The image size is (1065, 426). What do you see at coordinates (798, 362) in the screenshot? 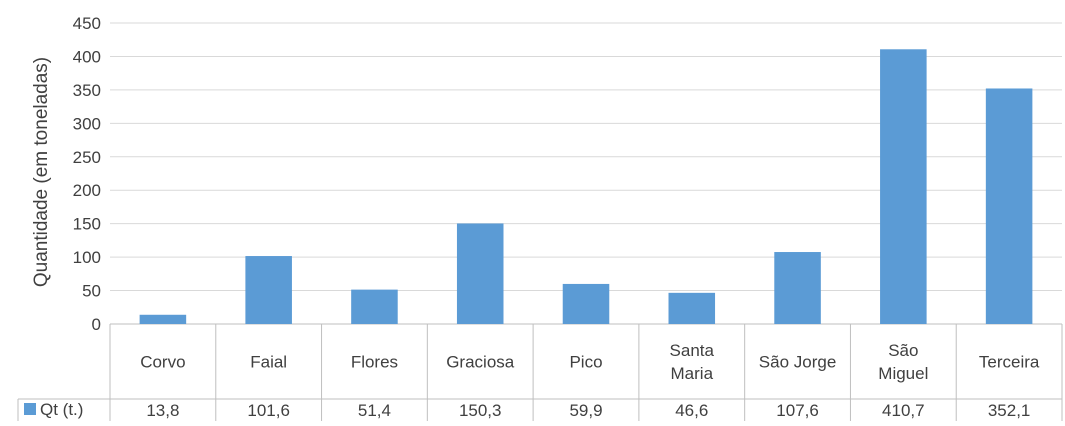
I see `category-label: São Jorge` at bounding box center [798, 362].